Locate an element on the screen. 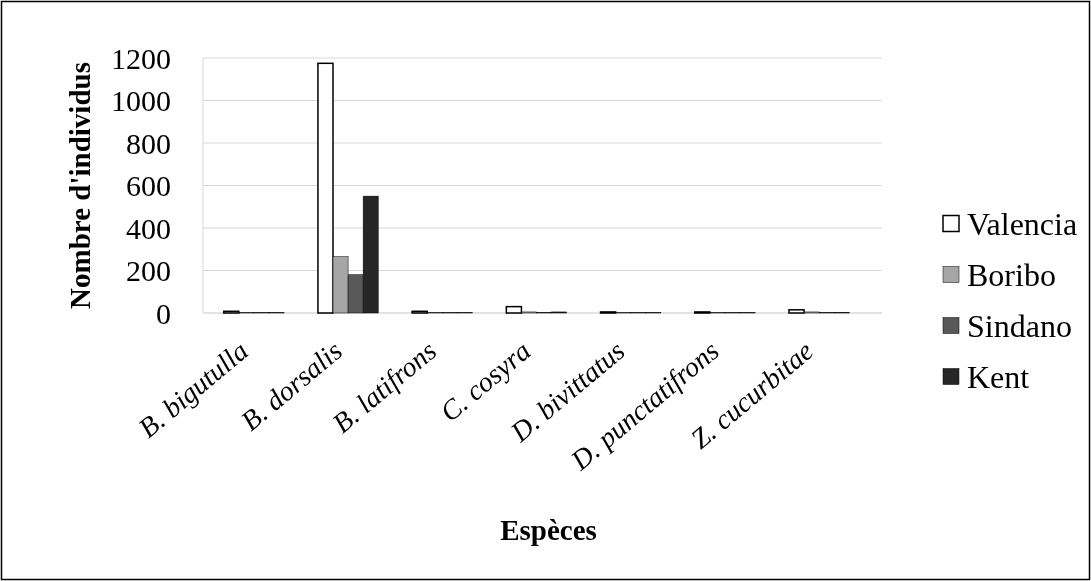 This screenshot has width=1091, height=581. x-axis-title: Espèces is located at coordinates (548, 530).